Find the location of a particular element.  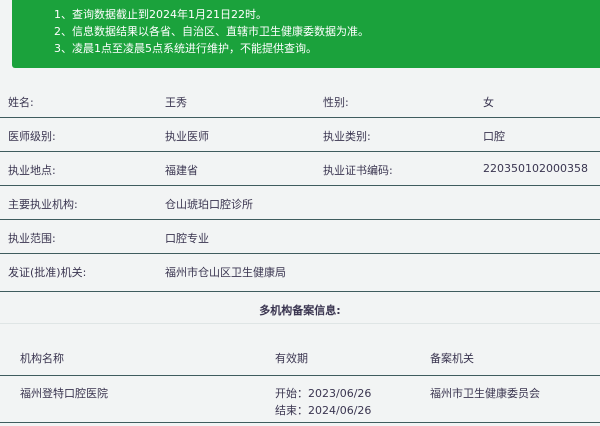

value: 福州市仓山区卫生健康局 is located at coordinates (225, 272).